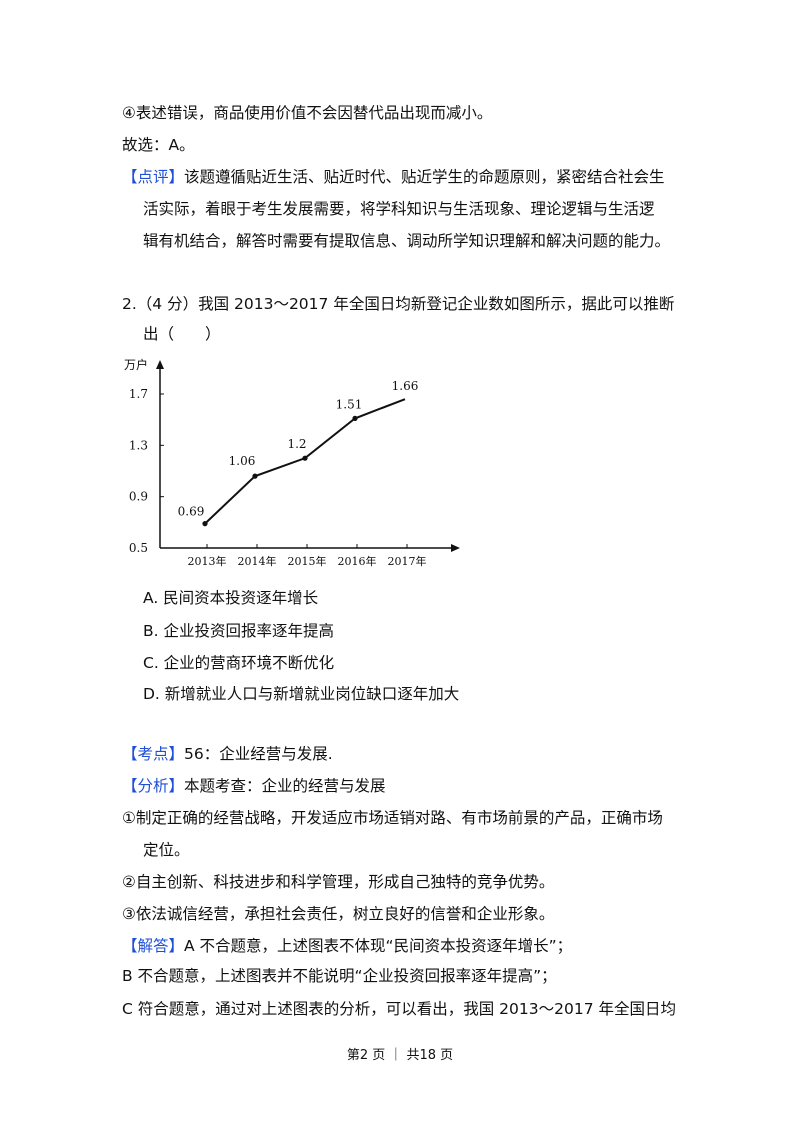 Image resolution: width=800 pixels, height=1132 pixels. What do you see at coordinates (146, 471) in the screenshot?
I see `y-ticks: 0.5 0.9 1.3 1.7` at bounding box center [146, 471].